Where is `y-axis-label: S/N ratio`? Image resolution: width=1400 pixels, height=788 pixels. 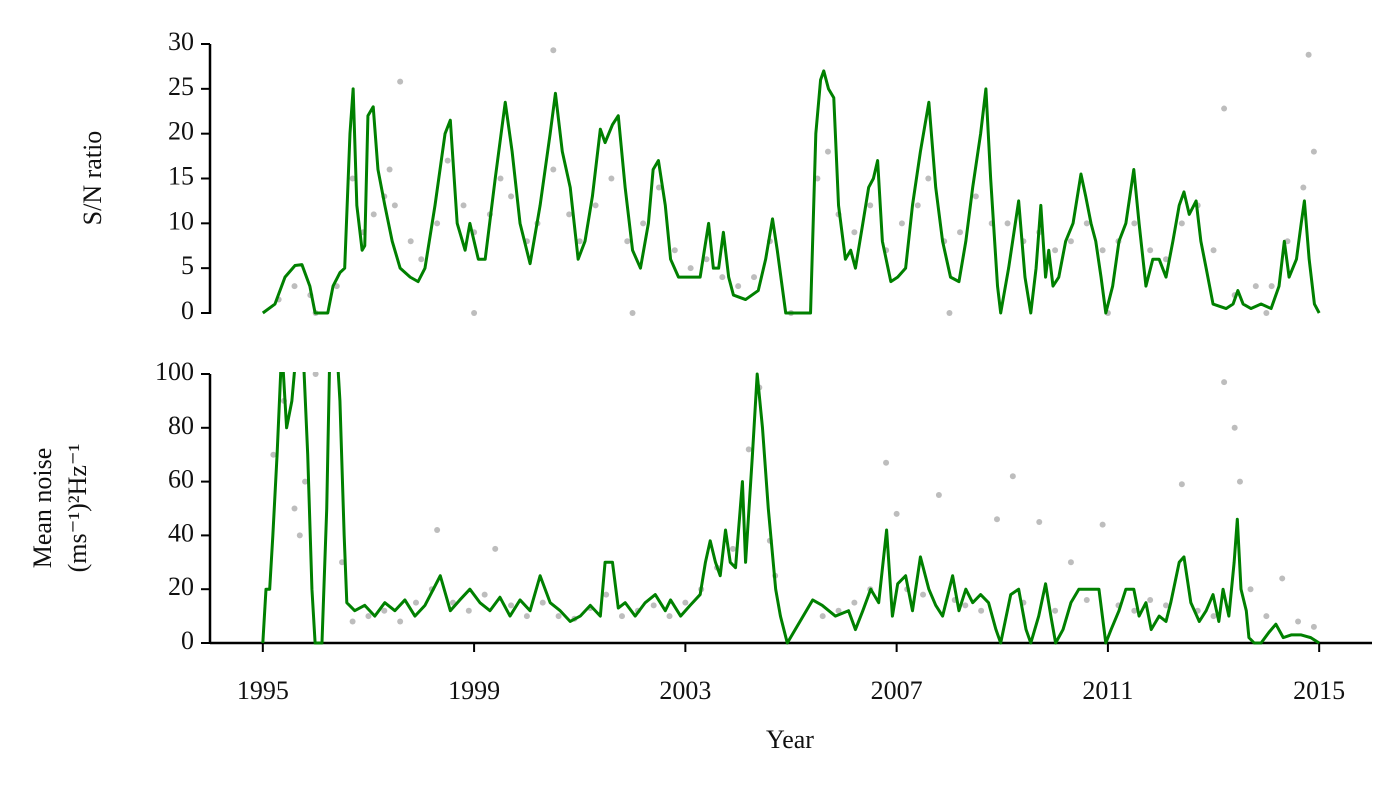
y-axis-label: S/N ratio is located at coordinates (92, 178).